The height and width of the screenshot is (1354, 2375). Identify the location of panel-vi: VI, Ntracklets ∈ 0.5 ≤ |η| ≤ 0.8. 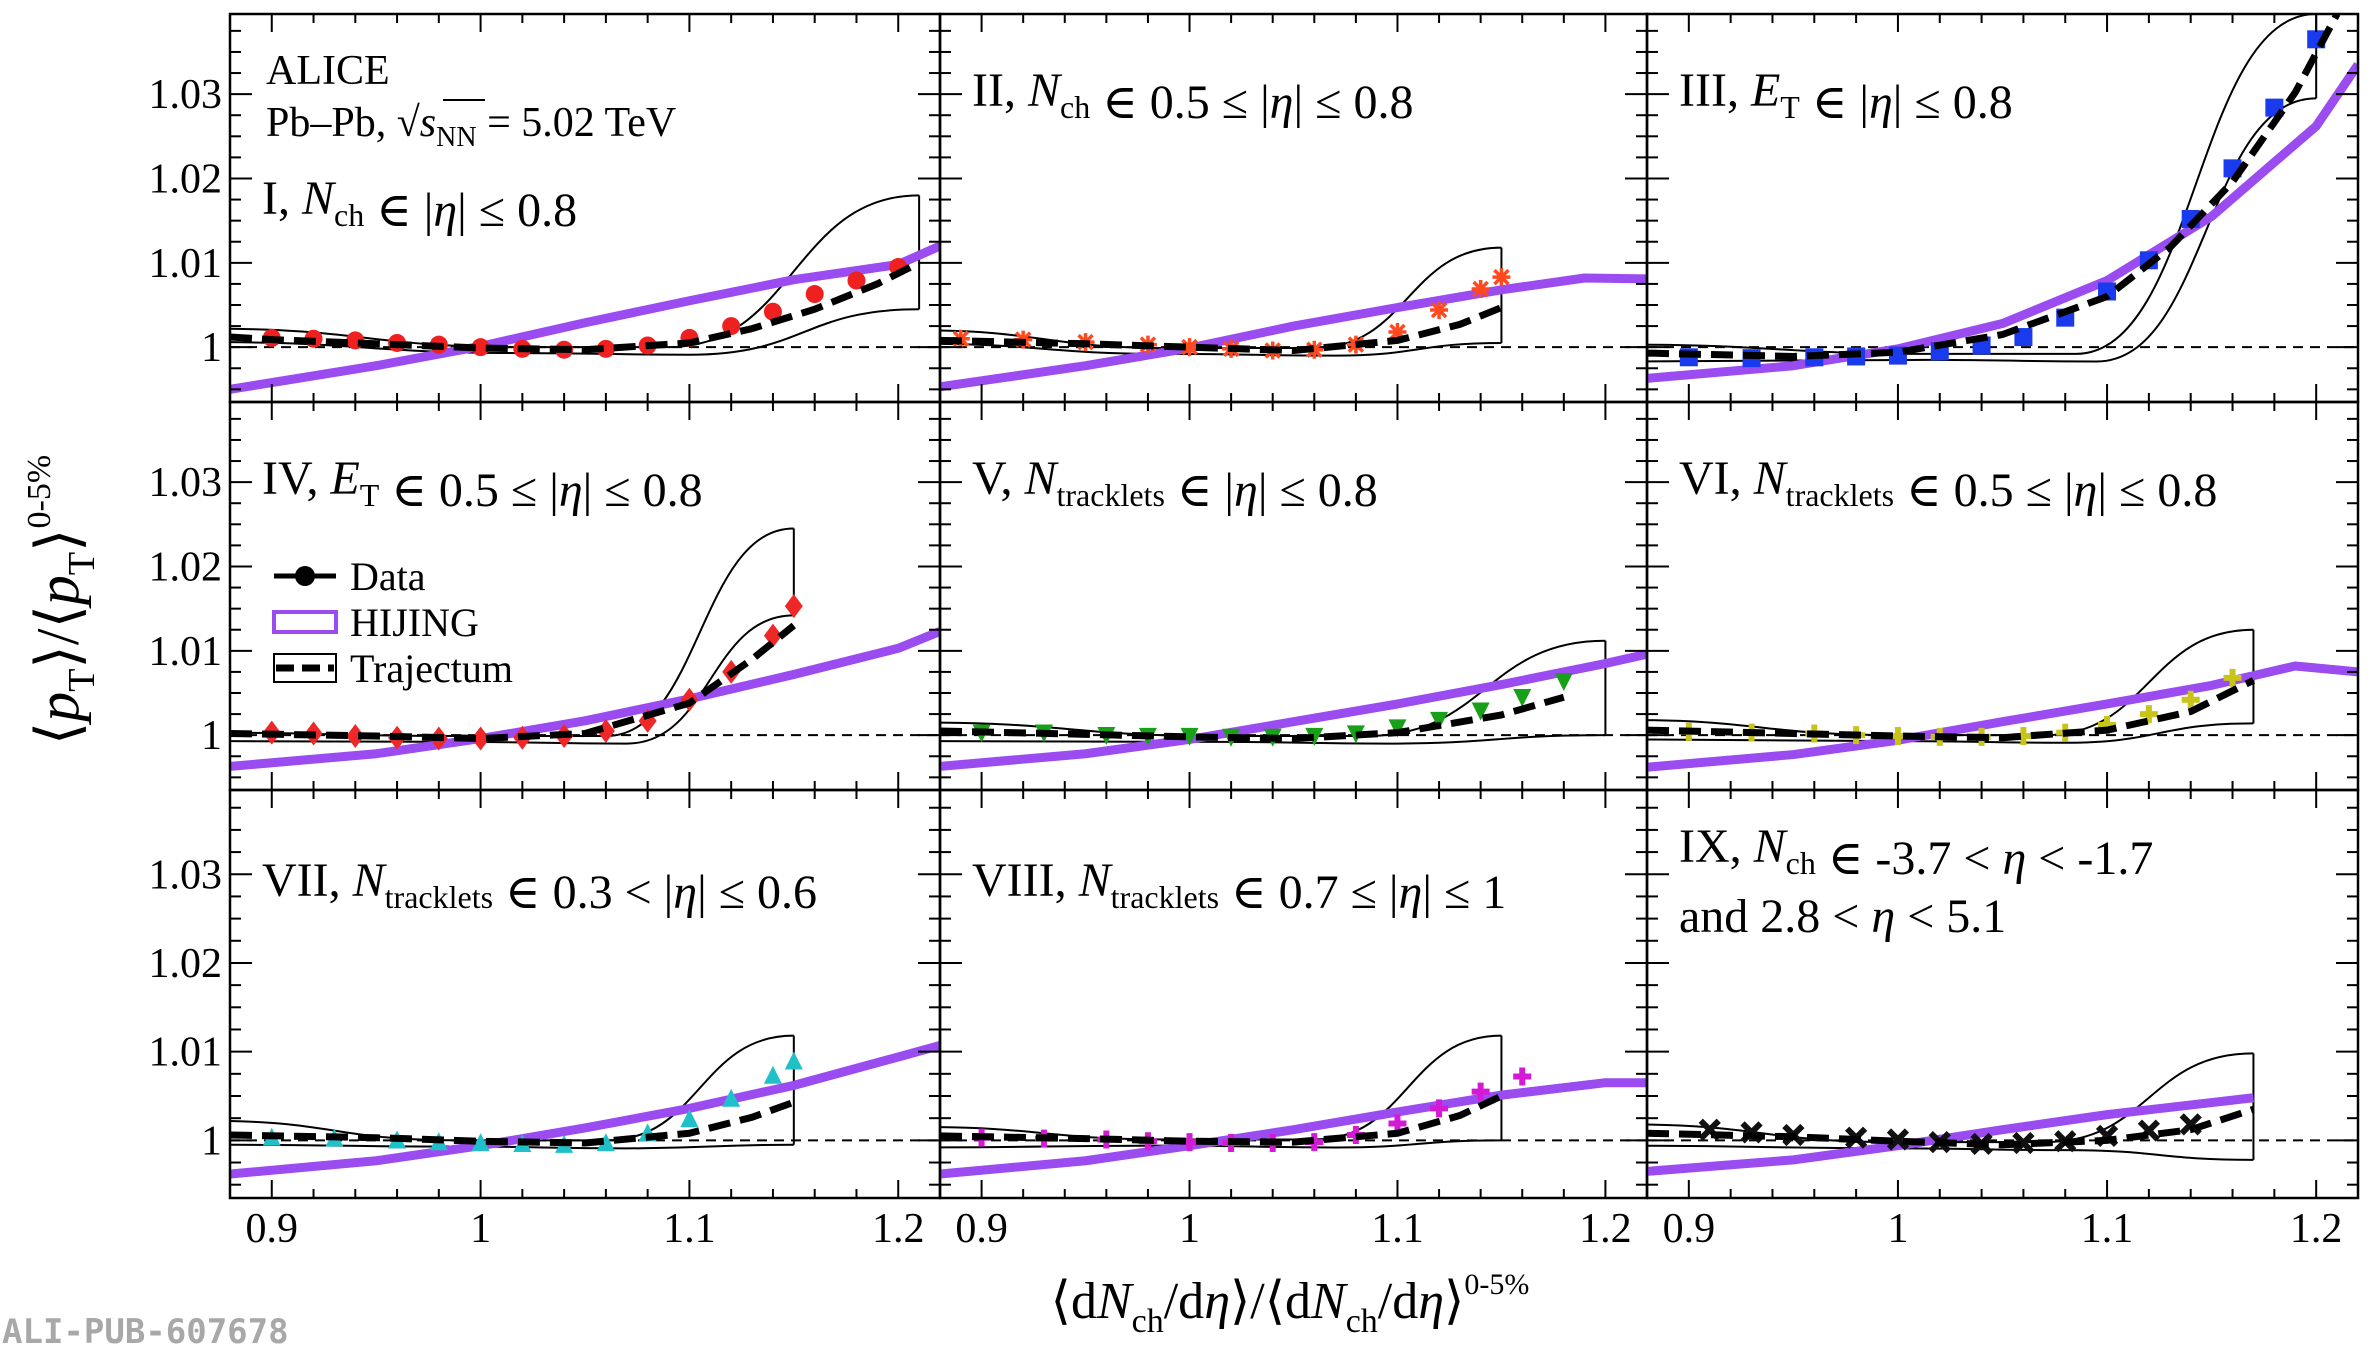
(2002, 596).